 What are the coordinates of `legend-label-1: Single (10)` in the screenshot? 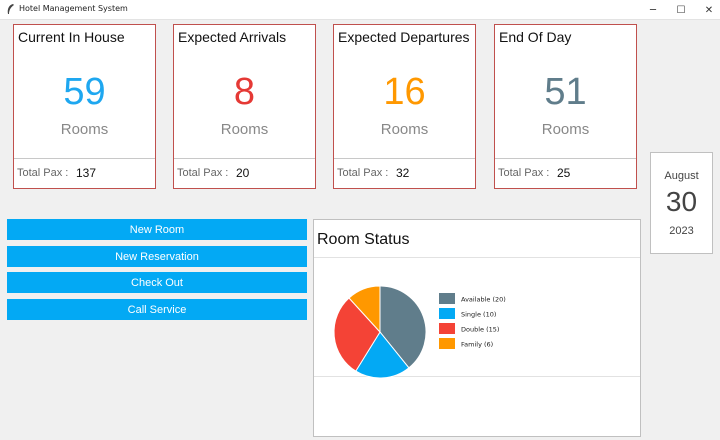 It's located at (478, 315).